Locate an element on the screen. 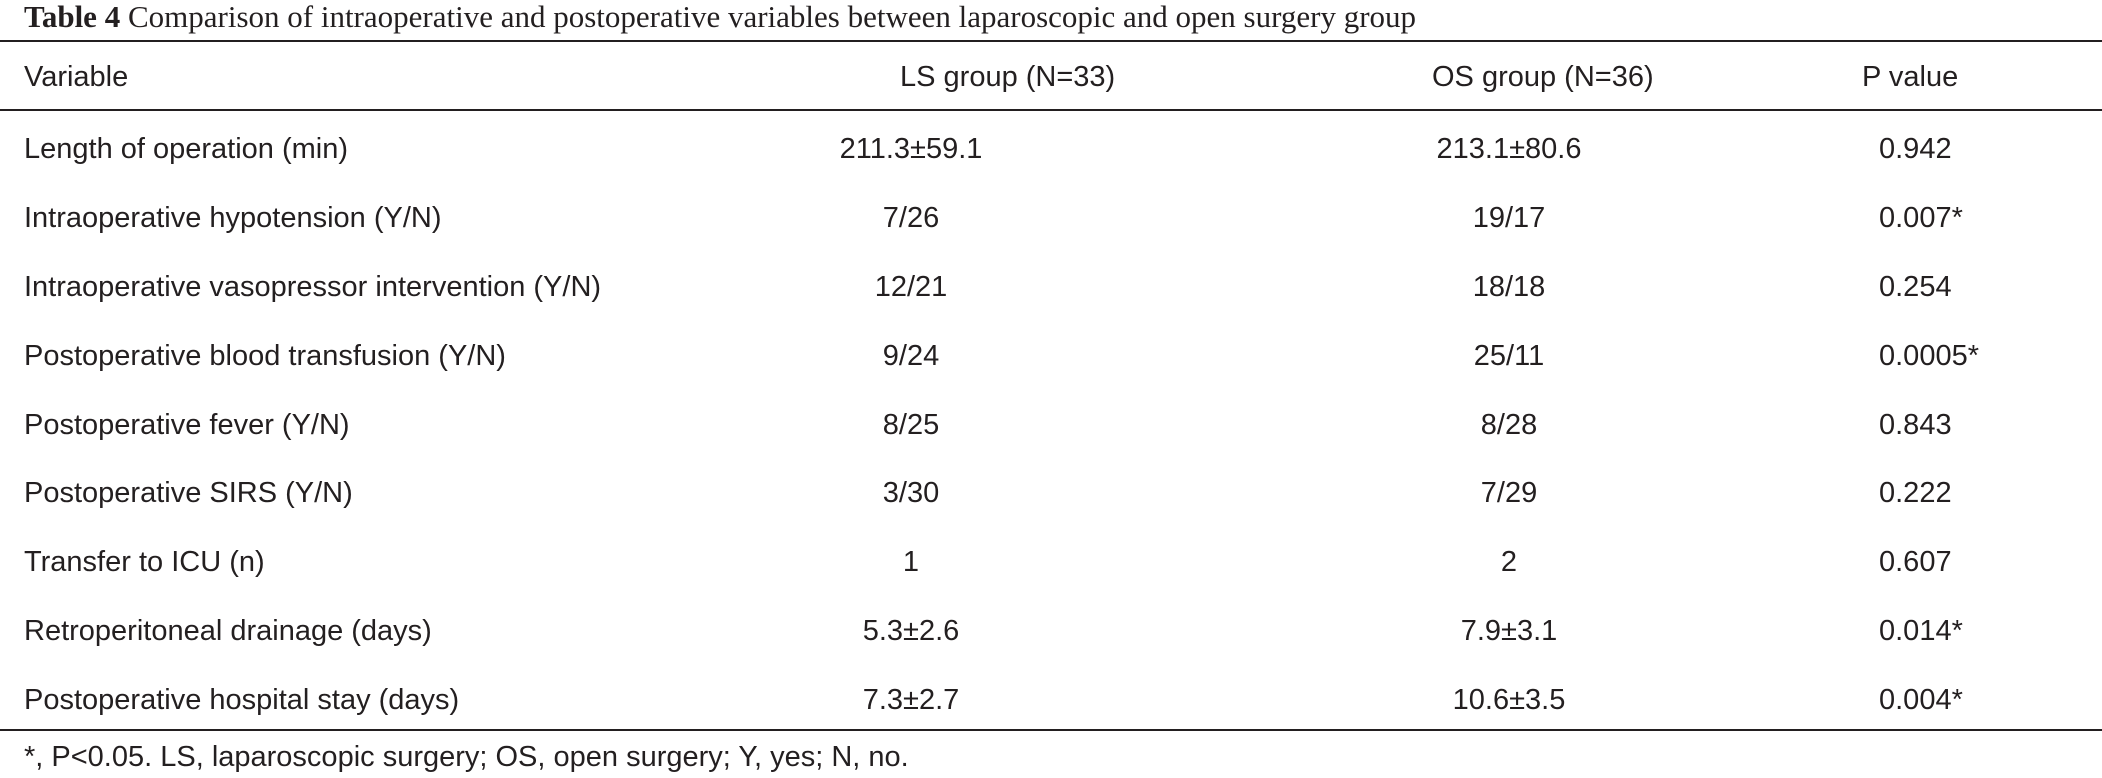 The image size is (2102, 778). cell-os-group: 7/29 is located at coordinates (1509, 493).